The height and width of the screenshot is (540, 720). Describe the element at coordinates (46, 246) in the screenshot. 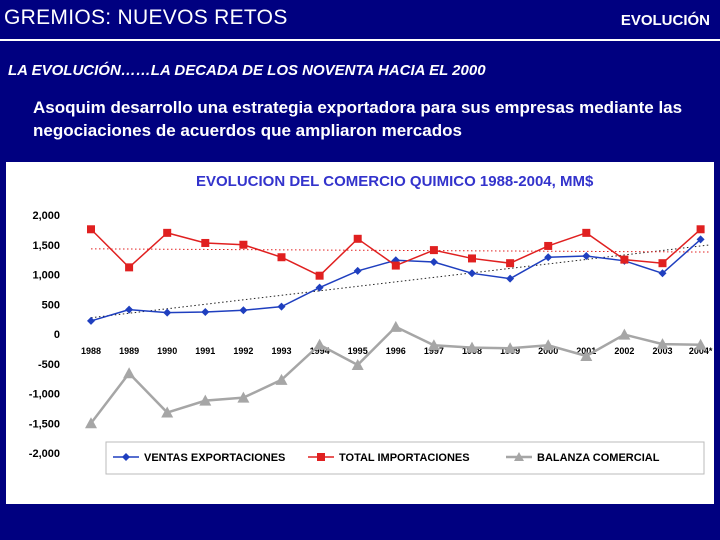

I see `y-tick-label: 1,500` at that location.